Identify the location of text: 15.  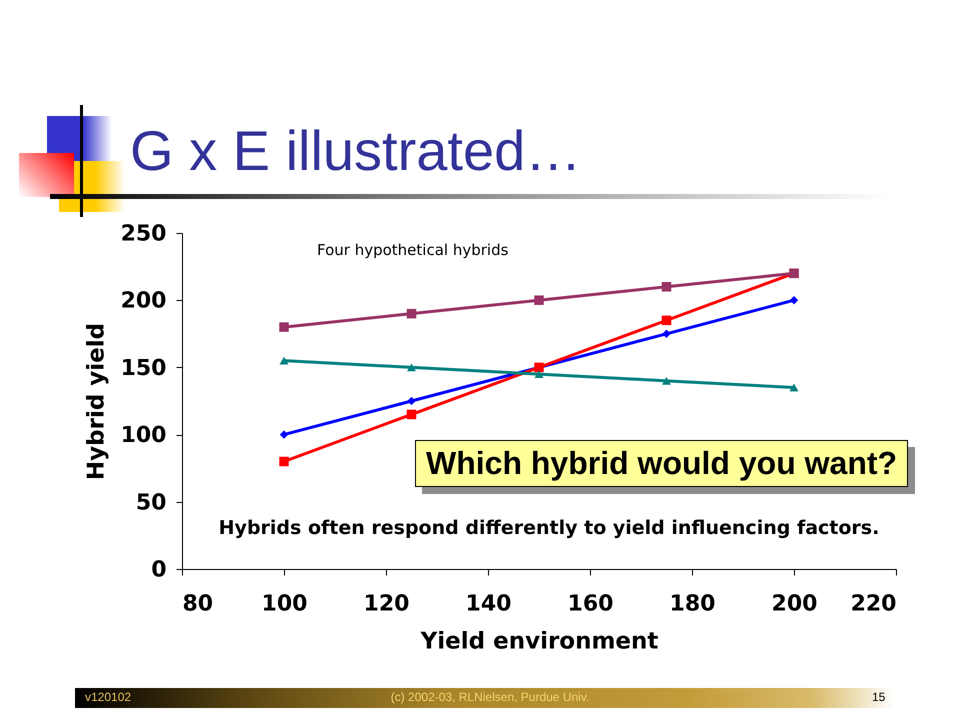
(879, 697).